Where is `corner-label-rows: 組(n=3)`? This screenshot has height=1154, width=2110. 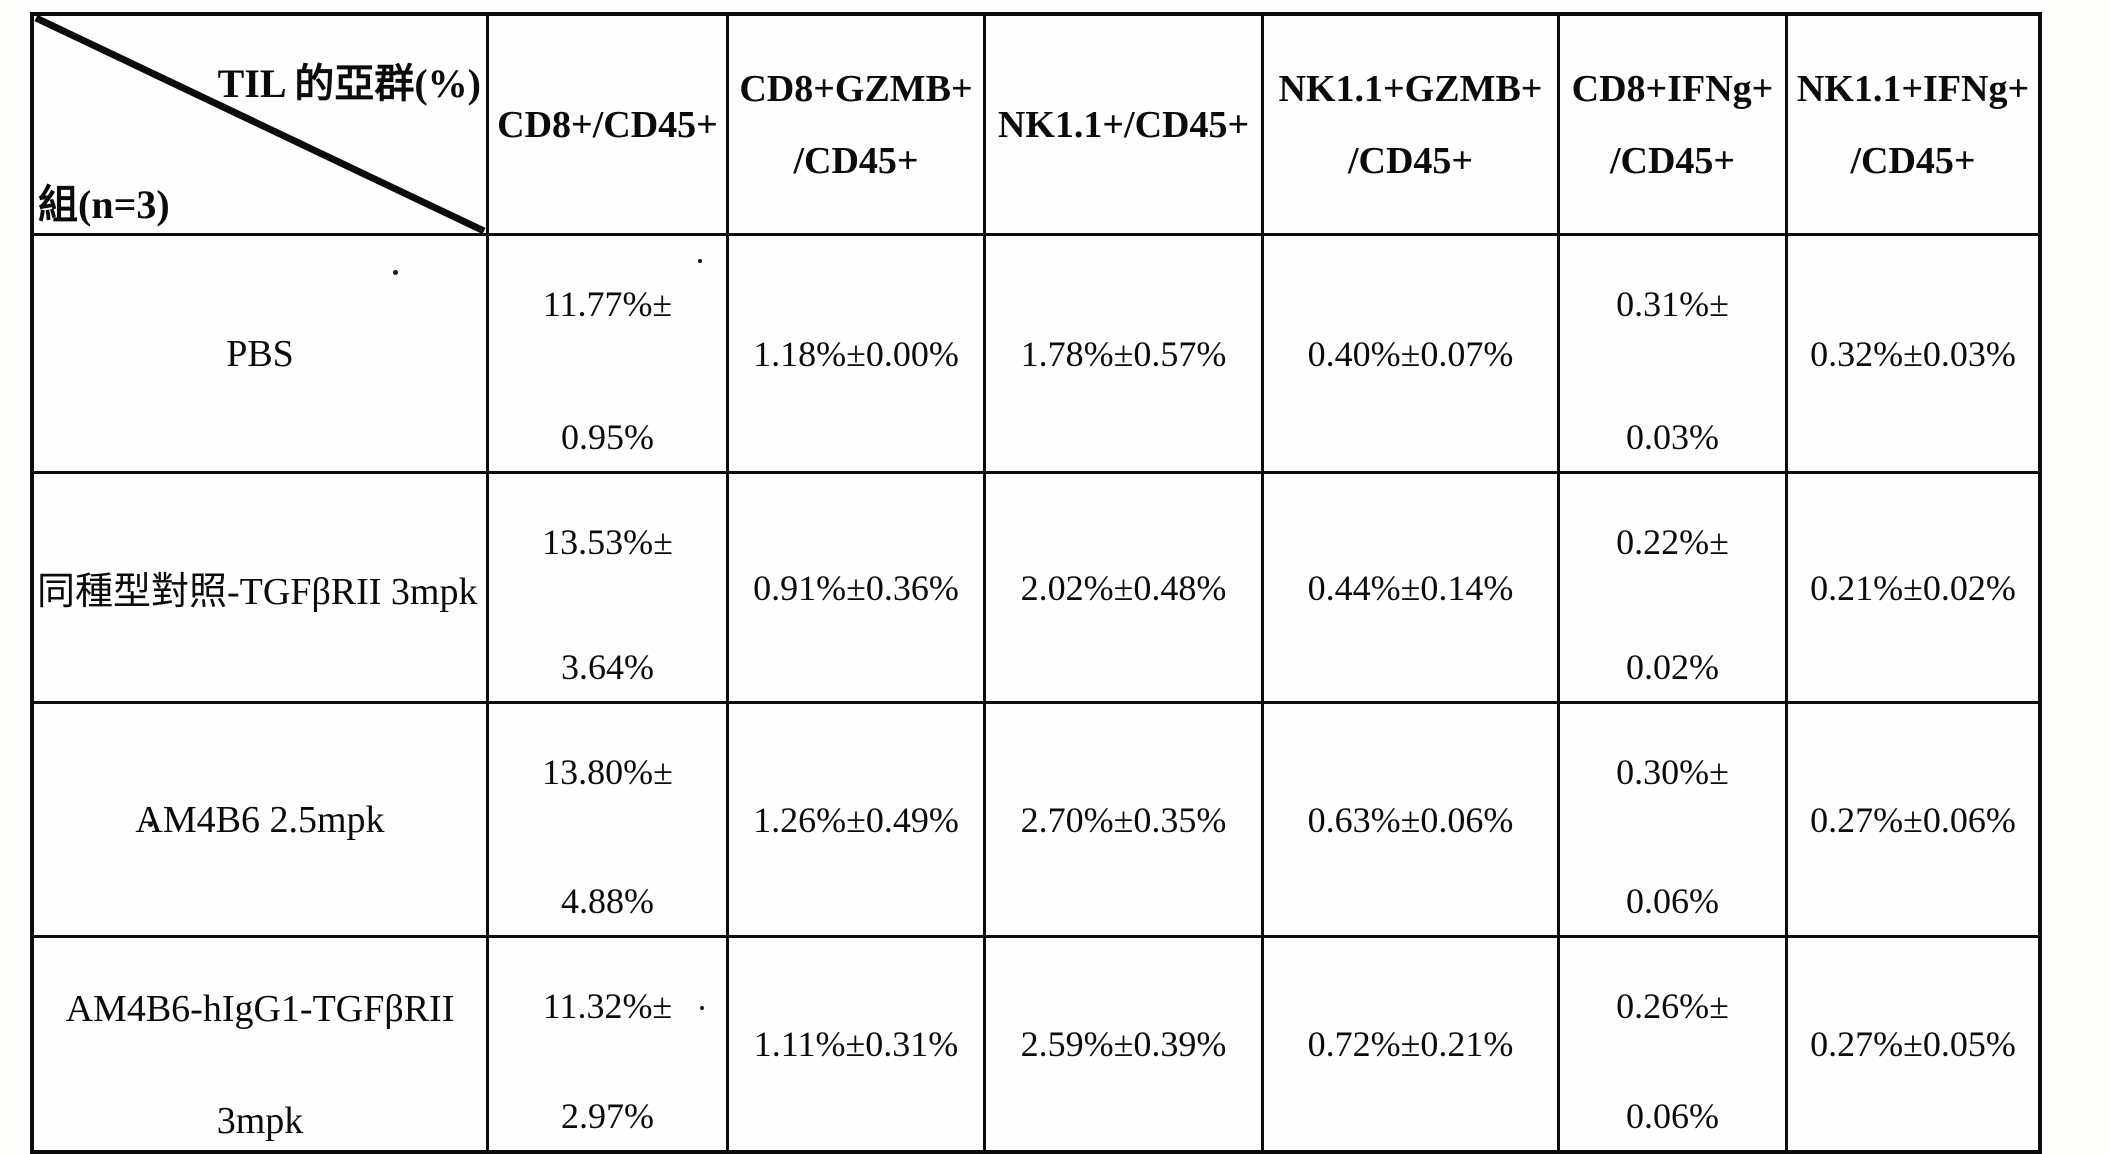 corner-label-rows: 組(n=3) is located at coordinates (104, 204).